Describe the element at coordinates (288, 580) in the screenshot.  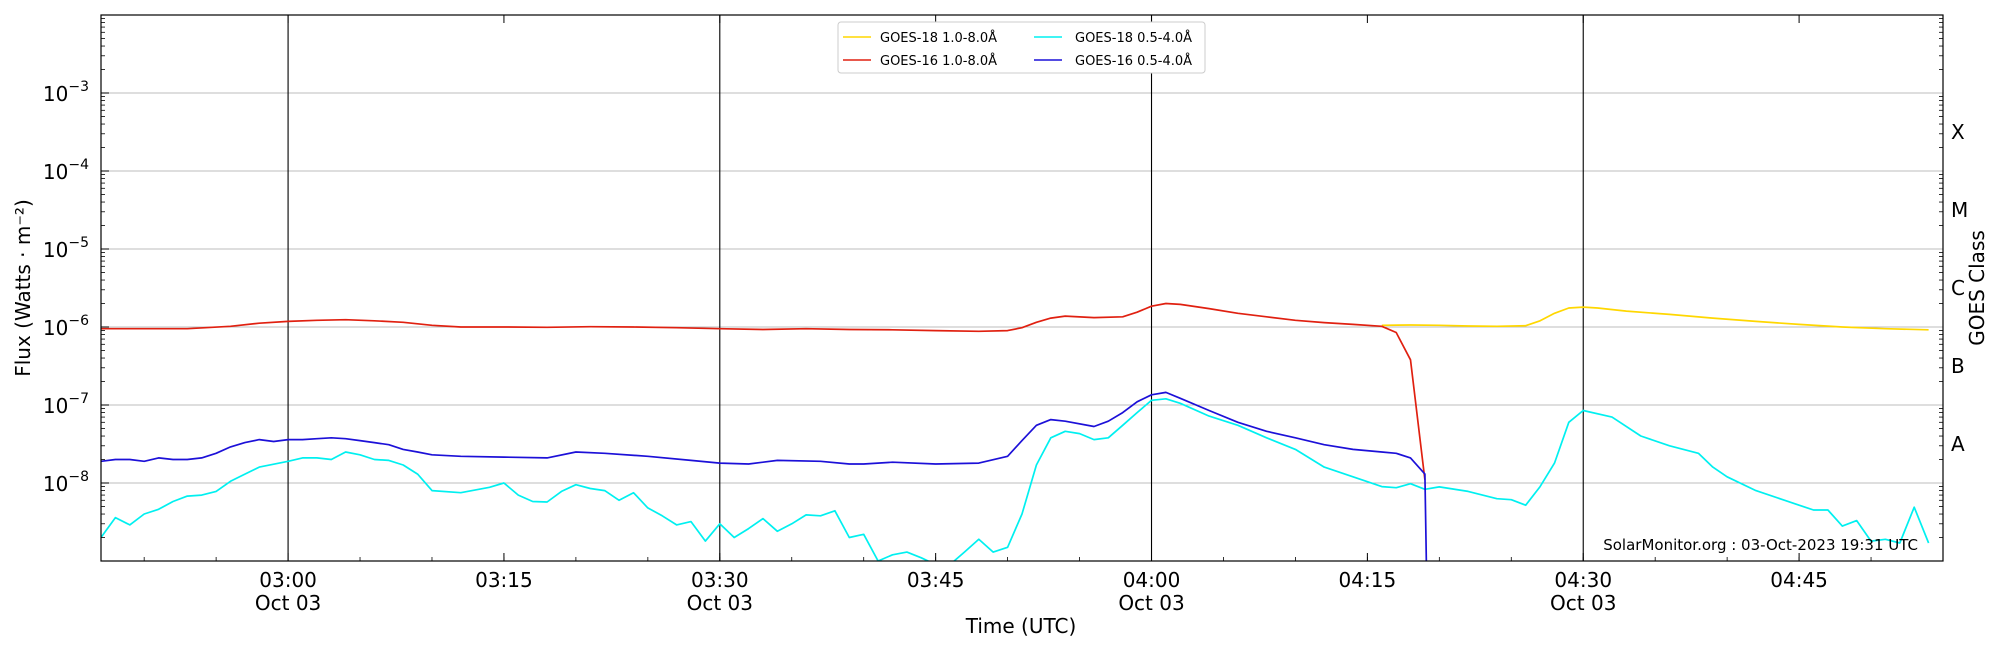
I see `x-tick-label: 03:00` at that location.